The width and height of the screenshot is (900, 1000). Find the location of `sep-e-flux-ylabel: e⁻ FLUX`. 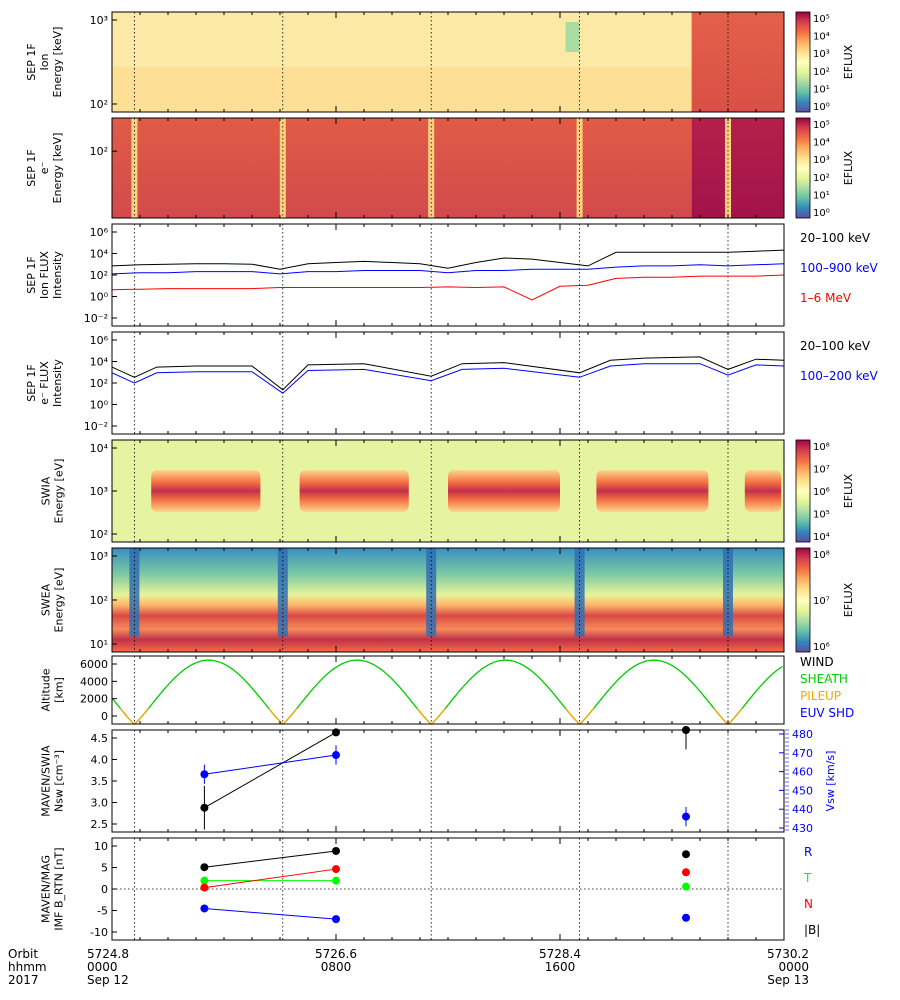

sep-e-flux-ylabel: e⁻ FLUX is located at coordinates (44, 383).